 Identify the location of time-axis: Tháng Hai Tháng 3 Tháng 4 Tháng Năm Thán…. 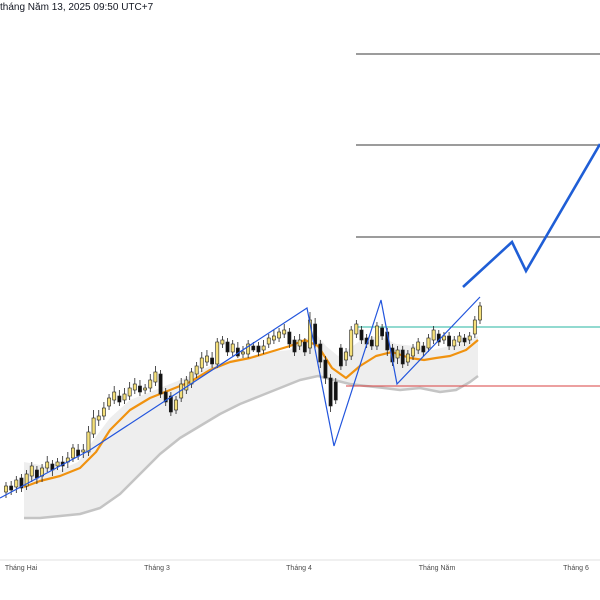
(300, 565).